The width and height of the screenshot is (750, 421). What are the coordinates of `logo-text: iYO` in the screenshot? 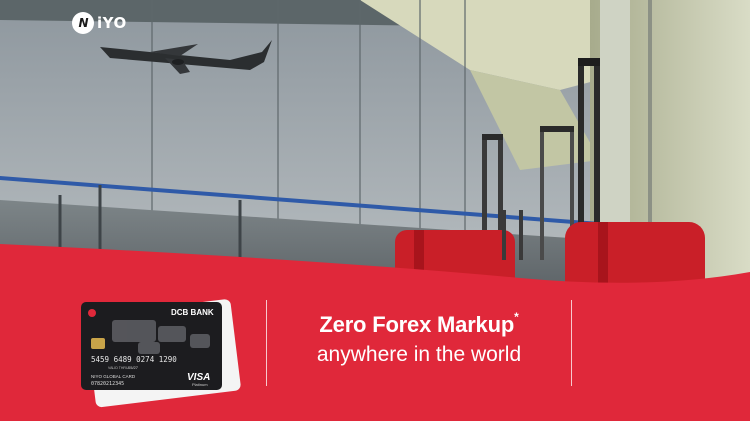 It's located at (112, 23).